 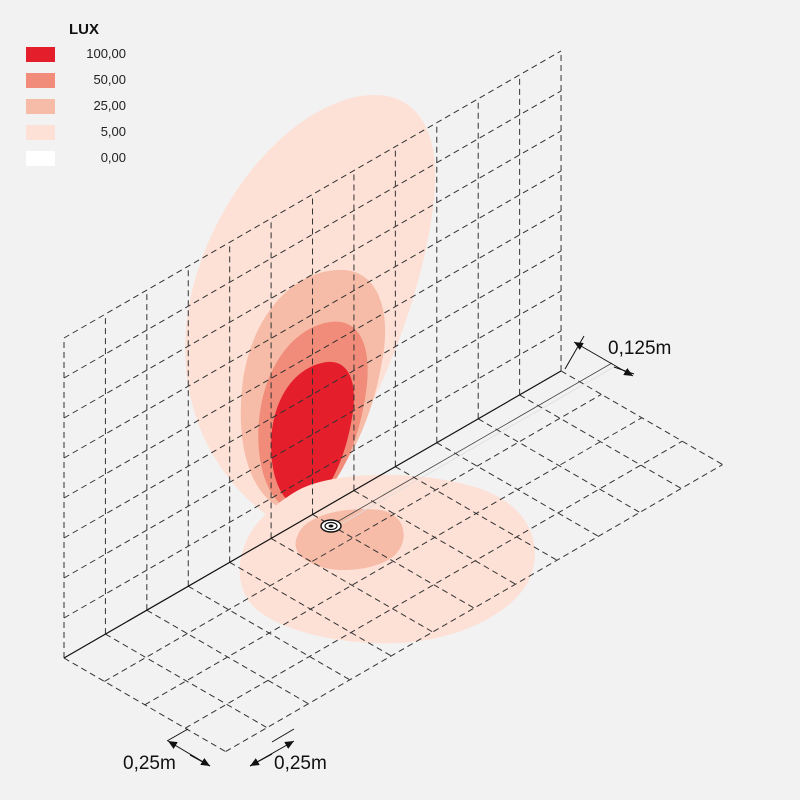 What do you see at coordinates (109, 105) in the screenshot?
I see `legend-value: 25,00` at bounding box center [109, 105].